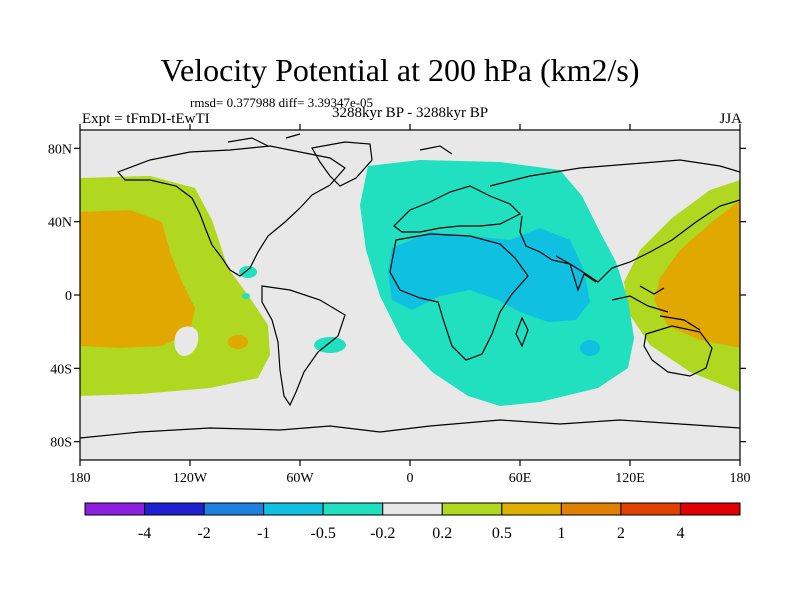 This screenshot has height=600, width=800. What do you see at coordinates (400, 70) in the screenshot?
I see `plot-title: Velocity Potential at 200 hPa (km2/s)` at bounding box center [400, 70].